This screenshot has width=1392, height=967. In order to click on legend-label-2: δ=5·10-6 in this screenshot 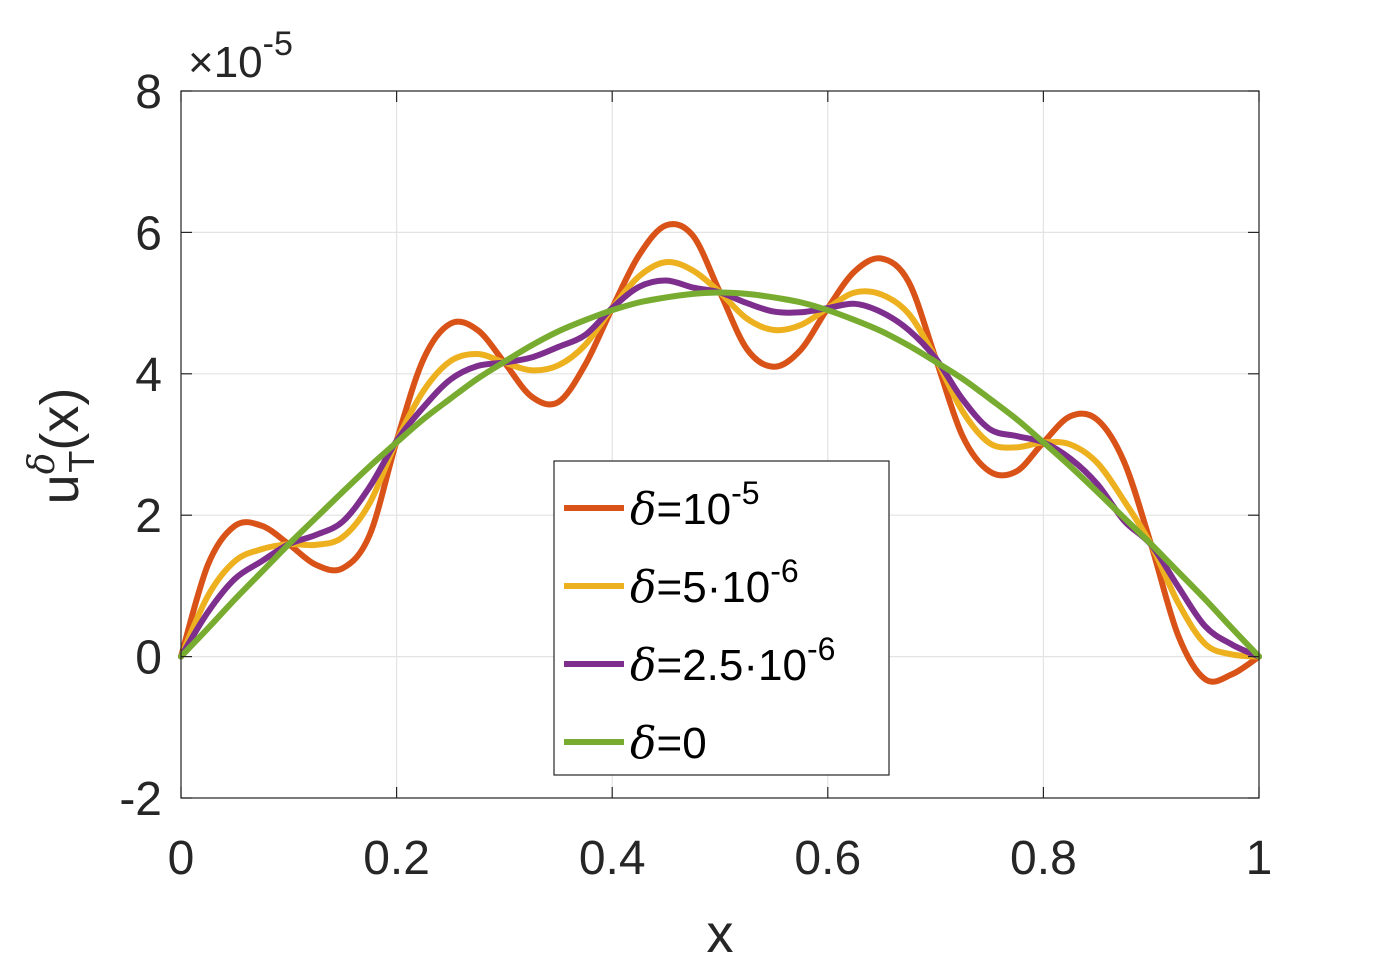, I will do `click(714, 583)`.